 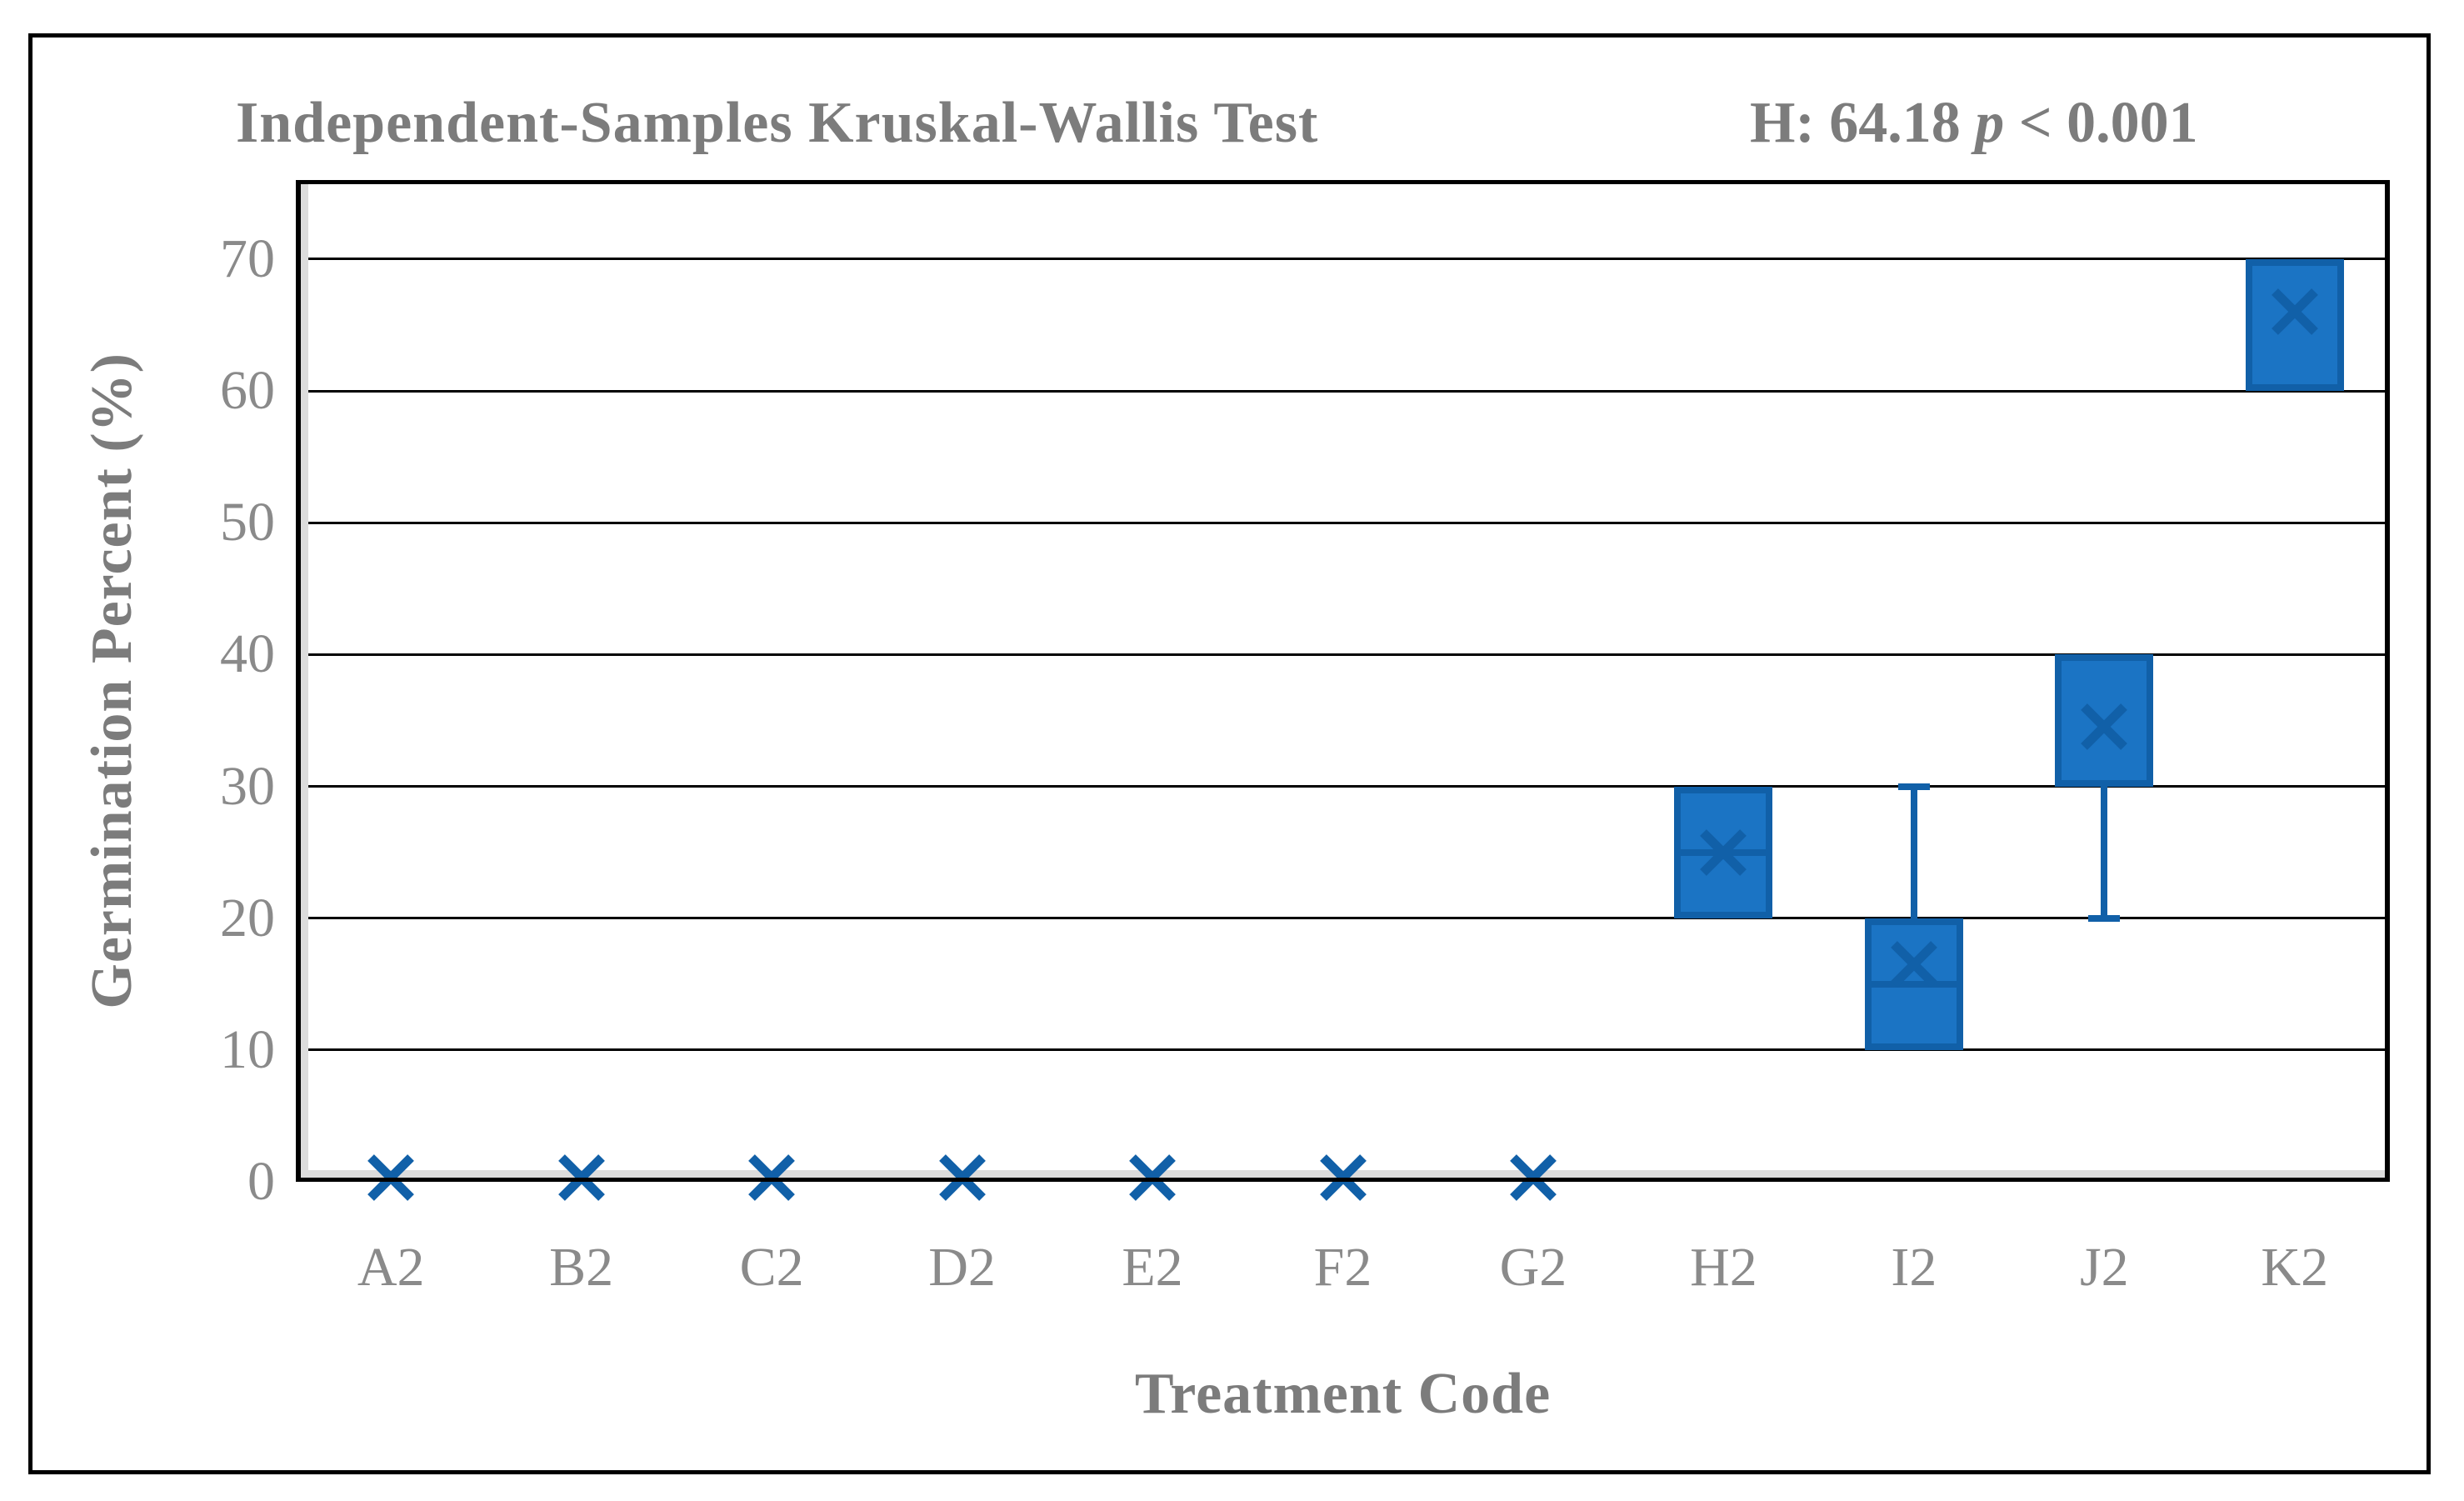 I want to click on category-label: B2, so click(x=581, y=1268).